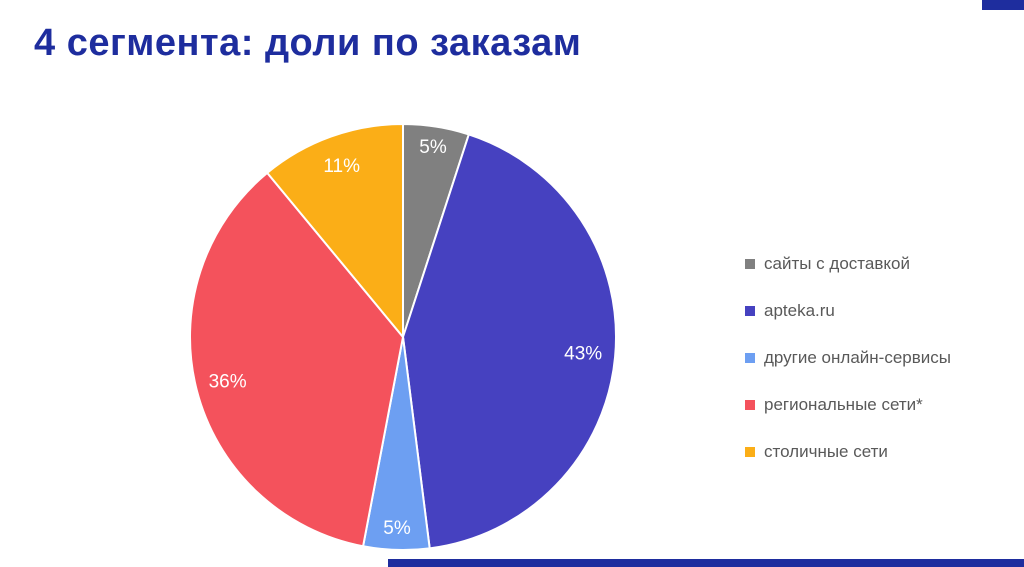 The height and width of the screenshot is (567, 1024). What do you see at coordinates (826, 451) in the screenshot?
I see `legend-label: столичные сети` at bounding box center [826, 451].